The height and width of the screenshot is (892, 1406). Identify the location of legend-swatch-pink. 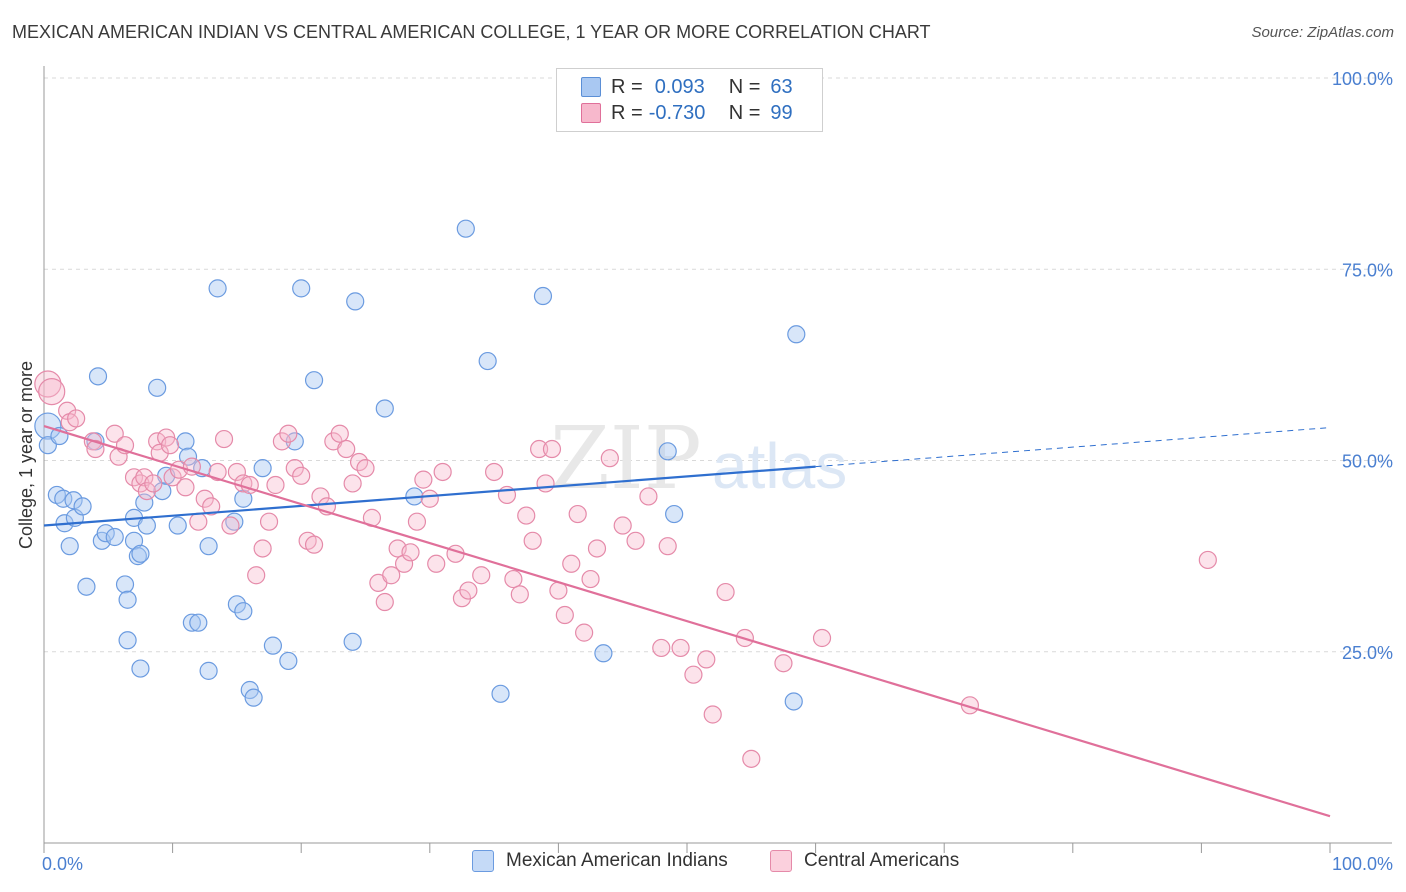
(781, 861).